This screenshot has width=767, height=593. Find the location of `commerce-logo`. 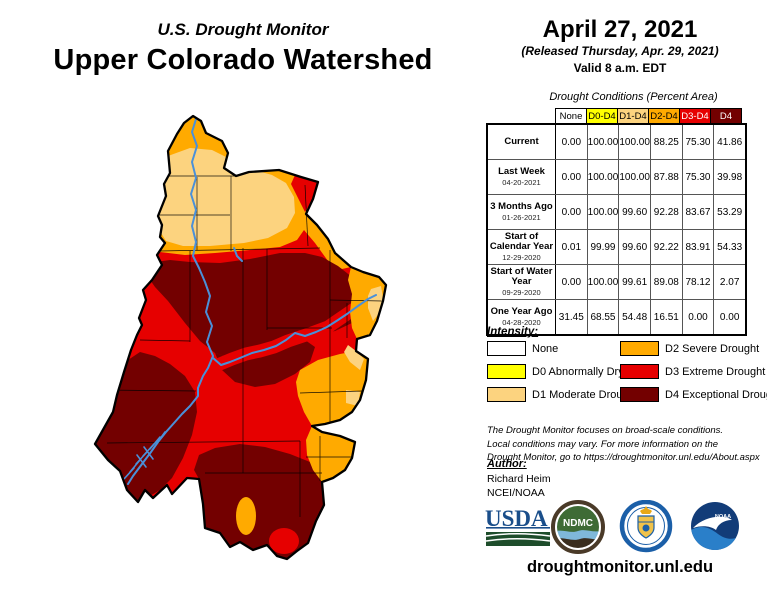

commerce-logo is located at coordinates (646, 526).